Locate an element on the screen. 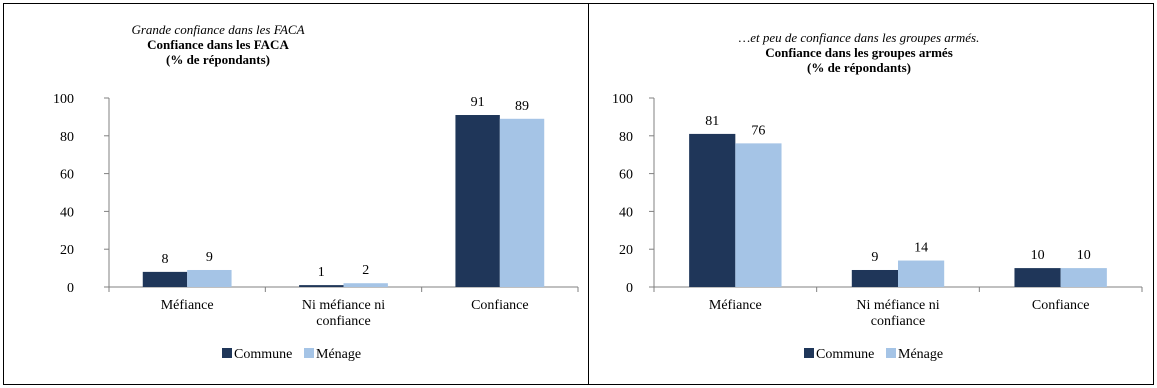 This screenshot has width=1157, height=388. data-label: 76 is located at coordinates (758, 130).